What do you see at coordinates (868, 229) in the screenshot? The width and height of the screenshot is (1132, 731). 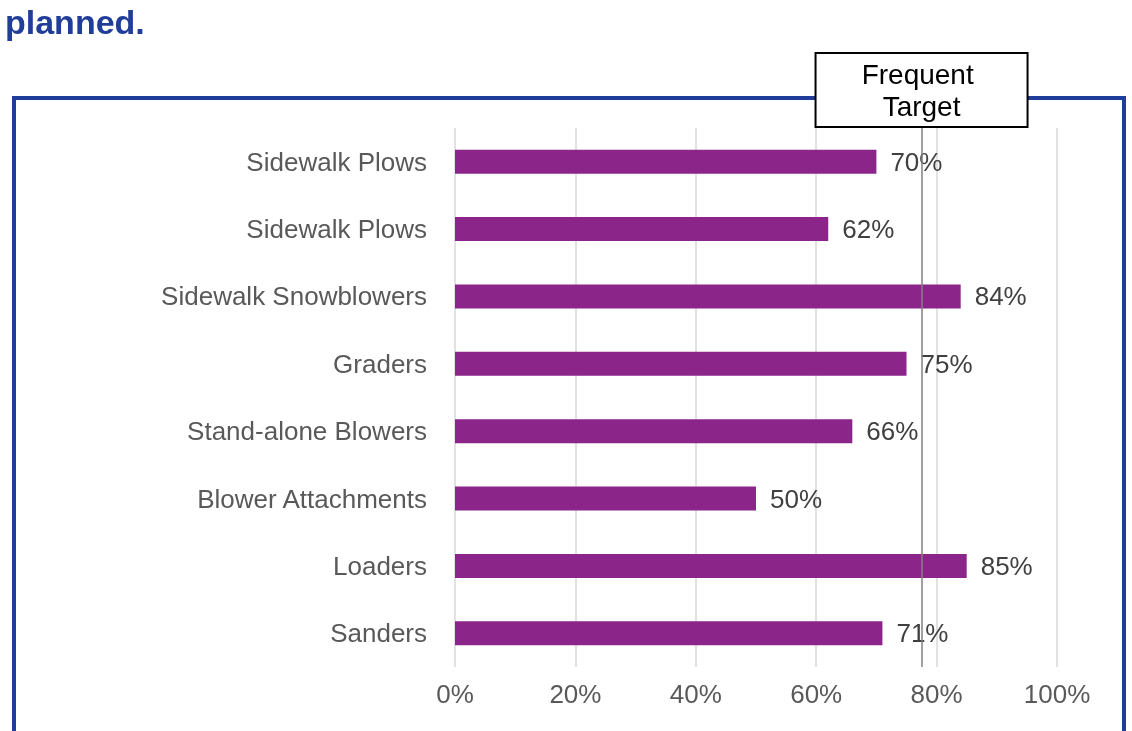 I see `data-label: 62%` at bounding box center [868, 229].